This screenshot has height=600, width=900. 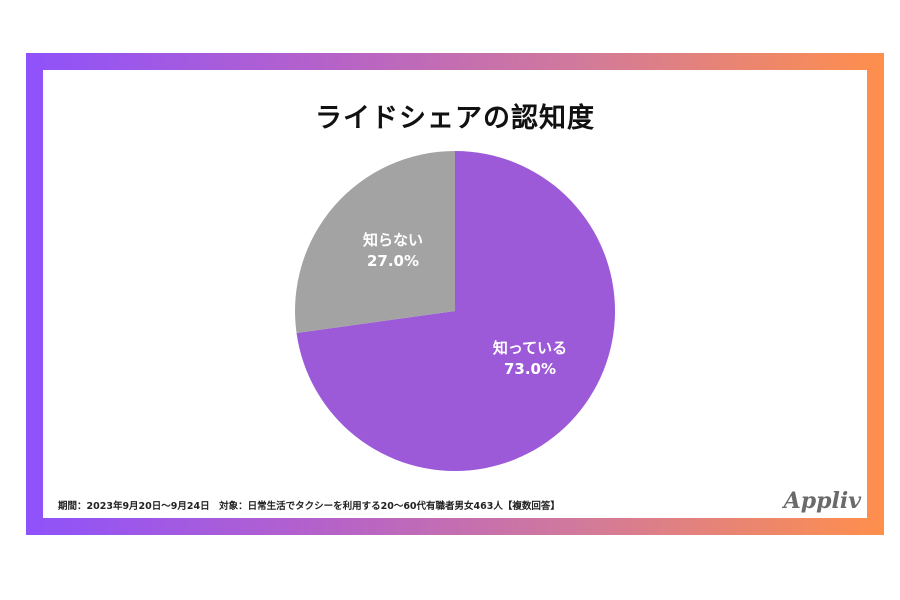 What do you see at coordinates (393, 251) in the screenshot?
I see `slice-label-unknown: 知らない 27.0%` at bounding box center [393, 251].